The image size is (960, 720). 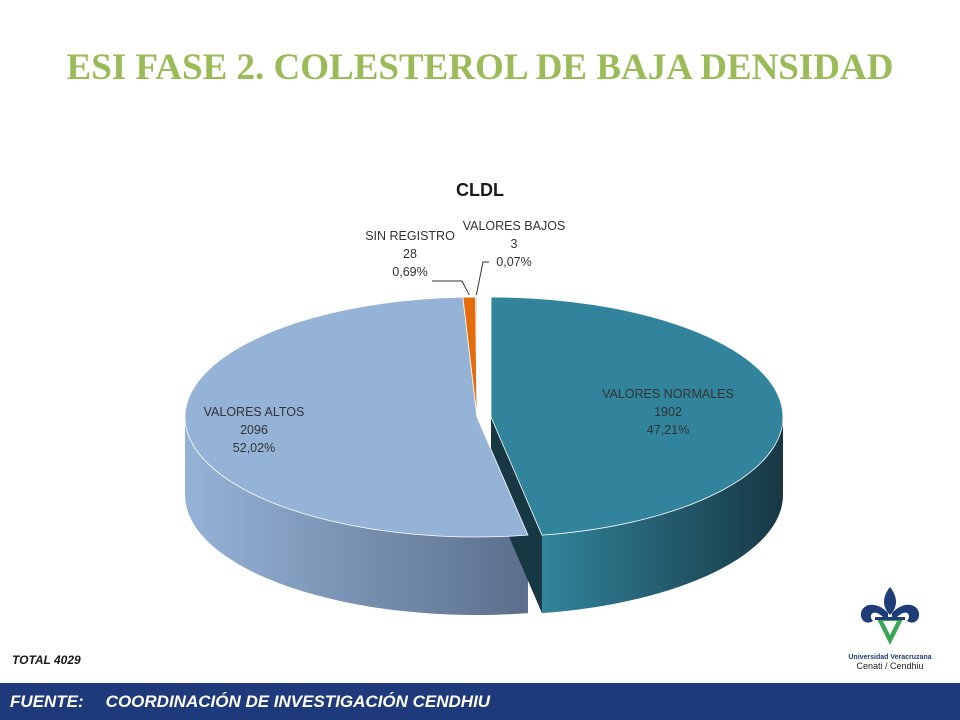 I want to click on total-count: TOTAL 4029, so click(x=46, y=660).